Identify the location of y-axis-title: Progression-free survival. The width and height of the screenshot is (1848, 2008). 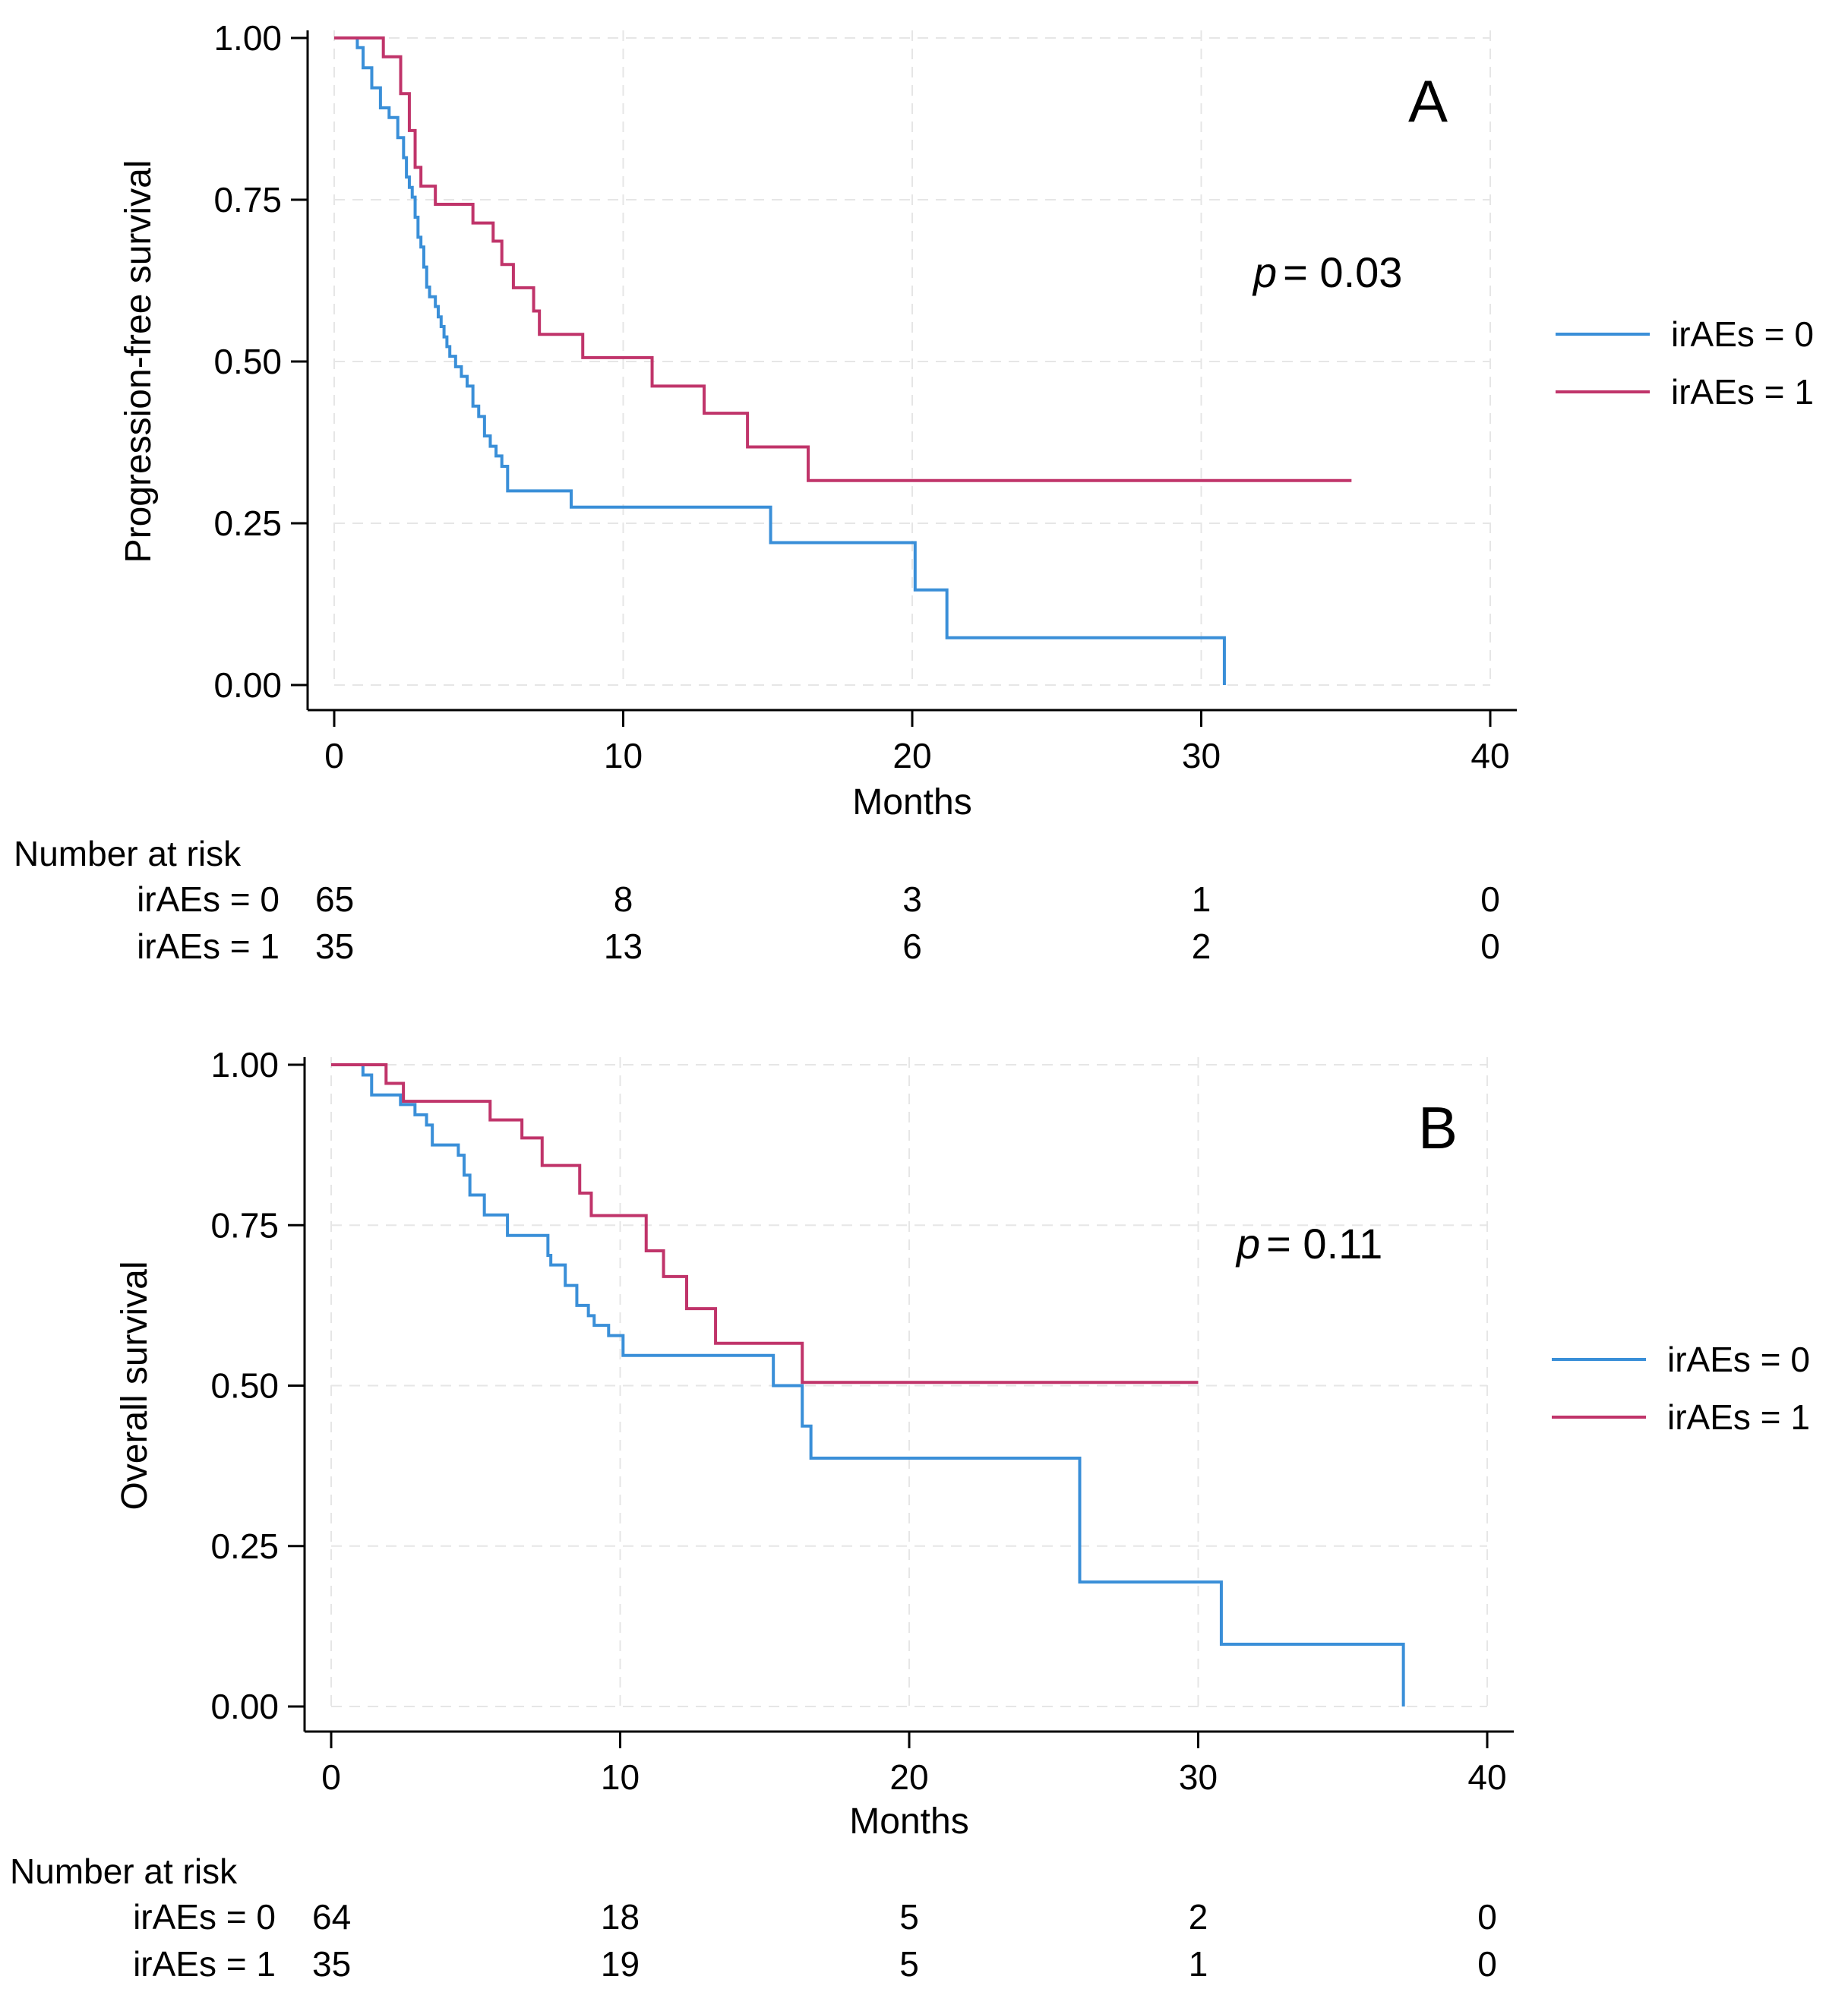
(138, 362).